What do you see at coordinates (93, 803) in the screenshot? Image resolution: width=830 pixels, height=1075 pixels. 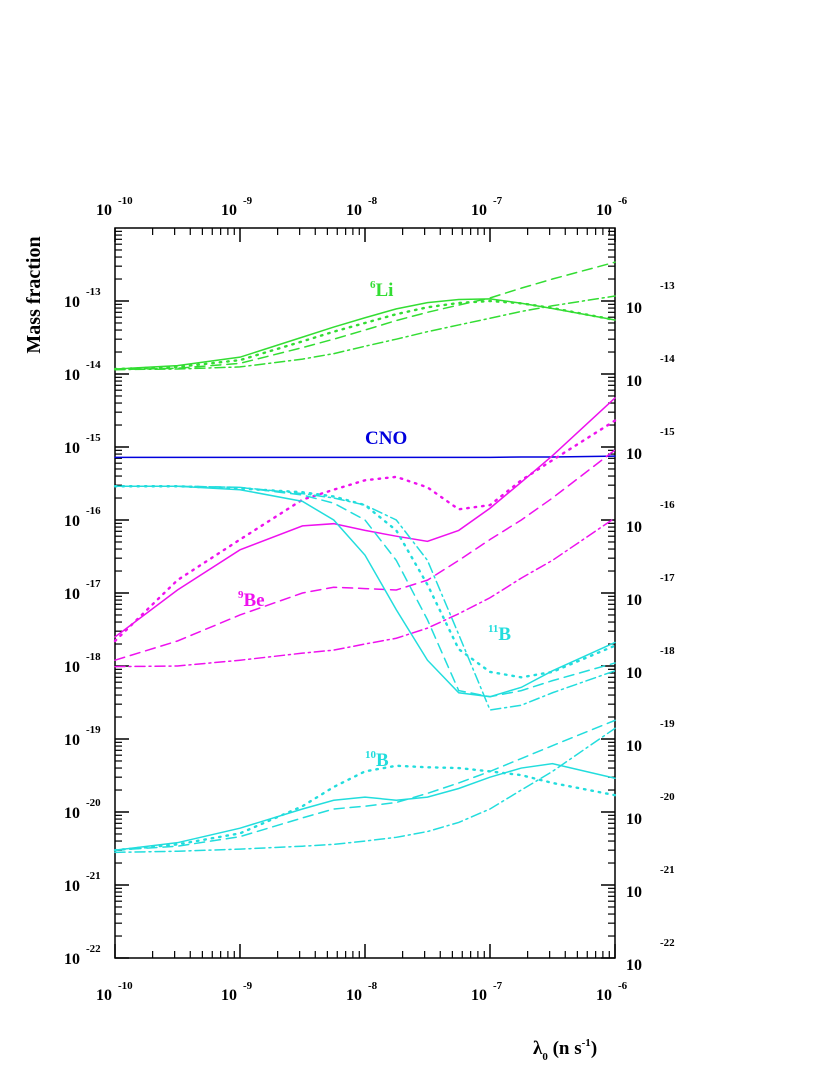 I see `y-tick-label-exponent: -20` at bounding box center [93, 803].